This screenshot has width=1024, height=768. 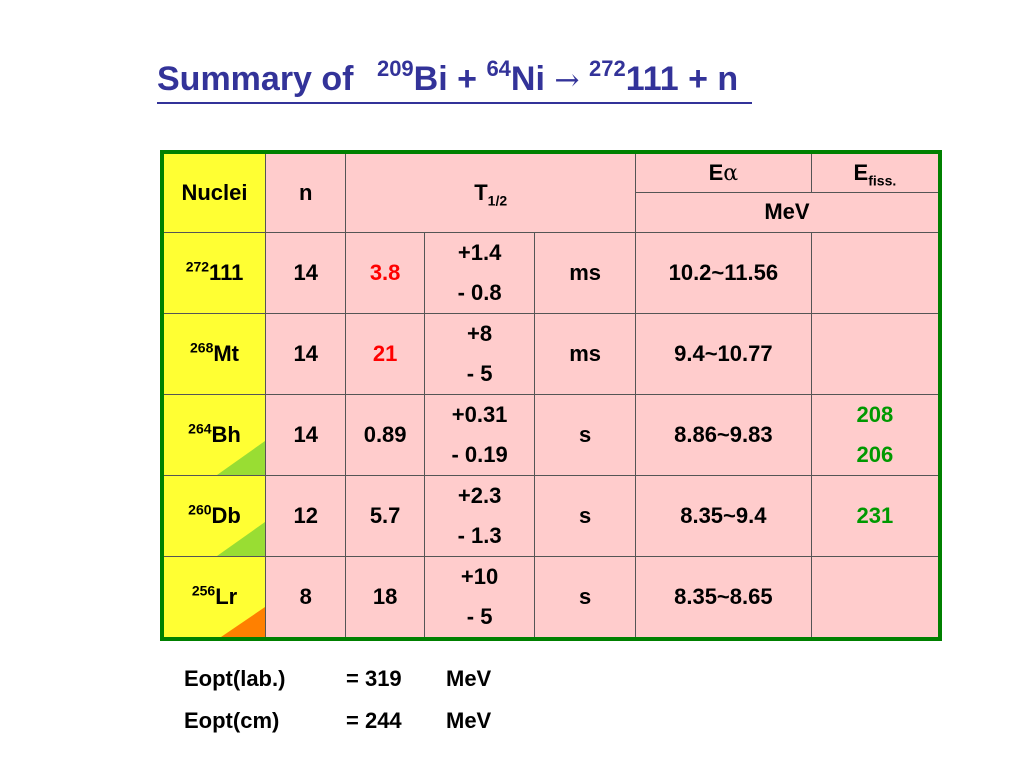 I want to click on title-product: 111 + n, so click(x=682, y=79).